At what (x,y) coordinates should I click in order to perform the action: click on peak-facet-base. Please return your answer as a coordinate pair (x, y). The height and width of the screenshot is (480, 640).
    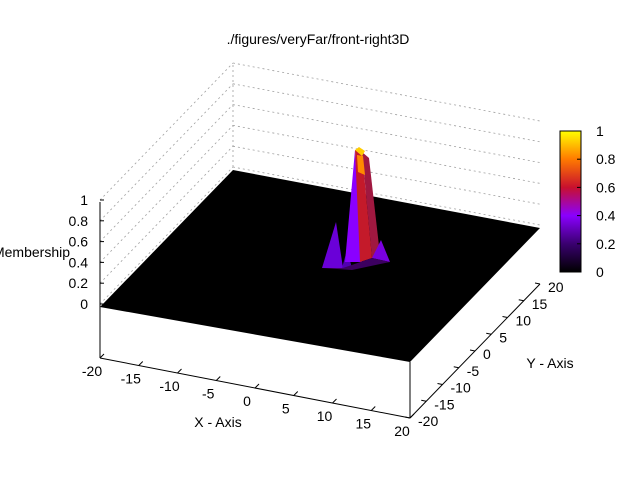
    Looking at the image, I should click on (356, 264).